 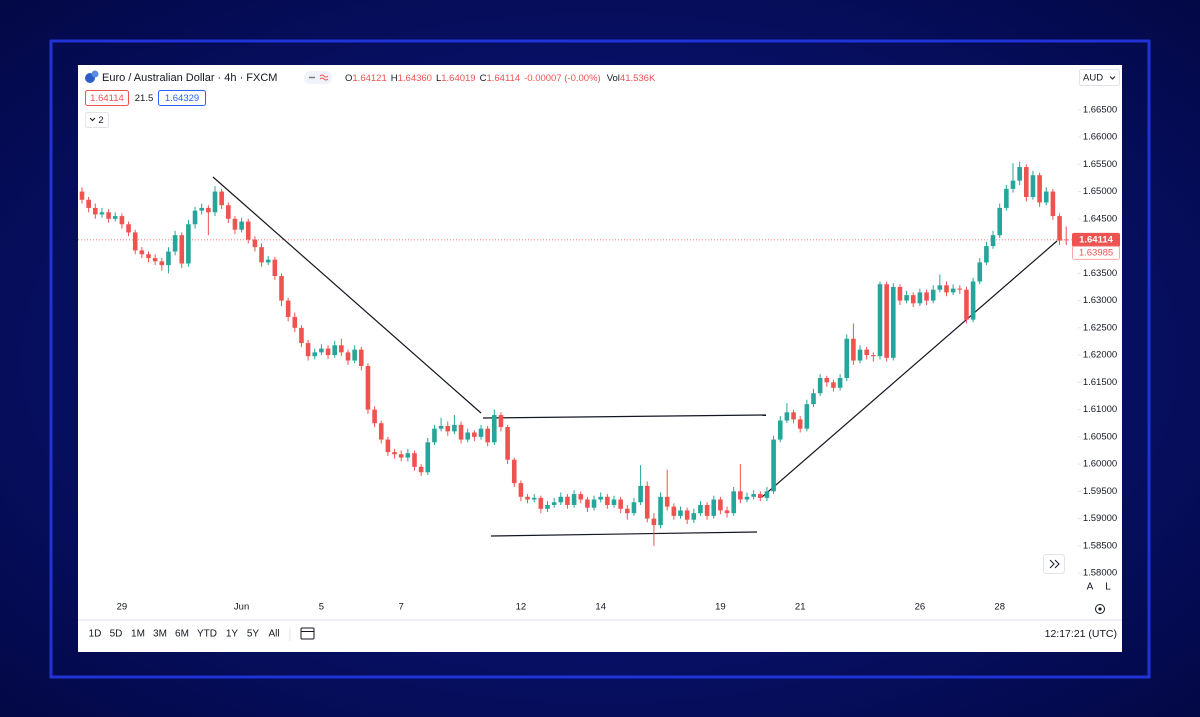 What do you see at coordinates (1100, 109) in the screenshot?
I see `y-tick-label: 1.66500` at bounding box center [1100, 109].